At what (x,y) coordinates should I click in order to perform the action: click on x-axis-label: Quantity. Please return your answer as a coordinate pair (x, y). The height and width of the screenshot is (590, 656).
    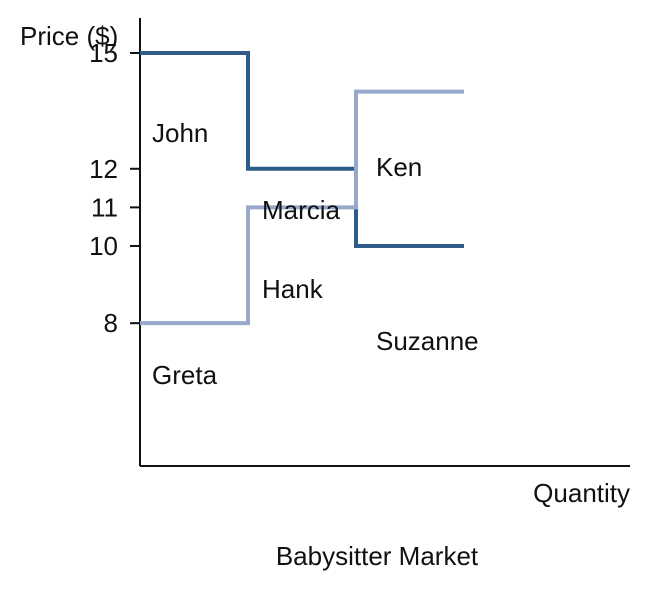
    Looking at the image, I should click on (581, 493).